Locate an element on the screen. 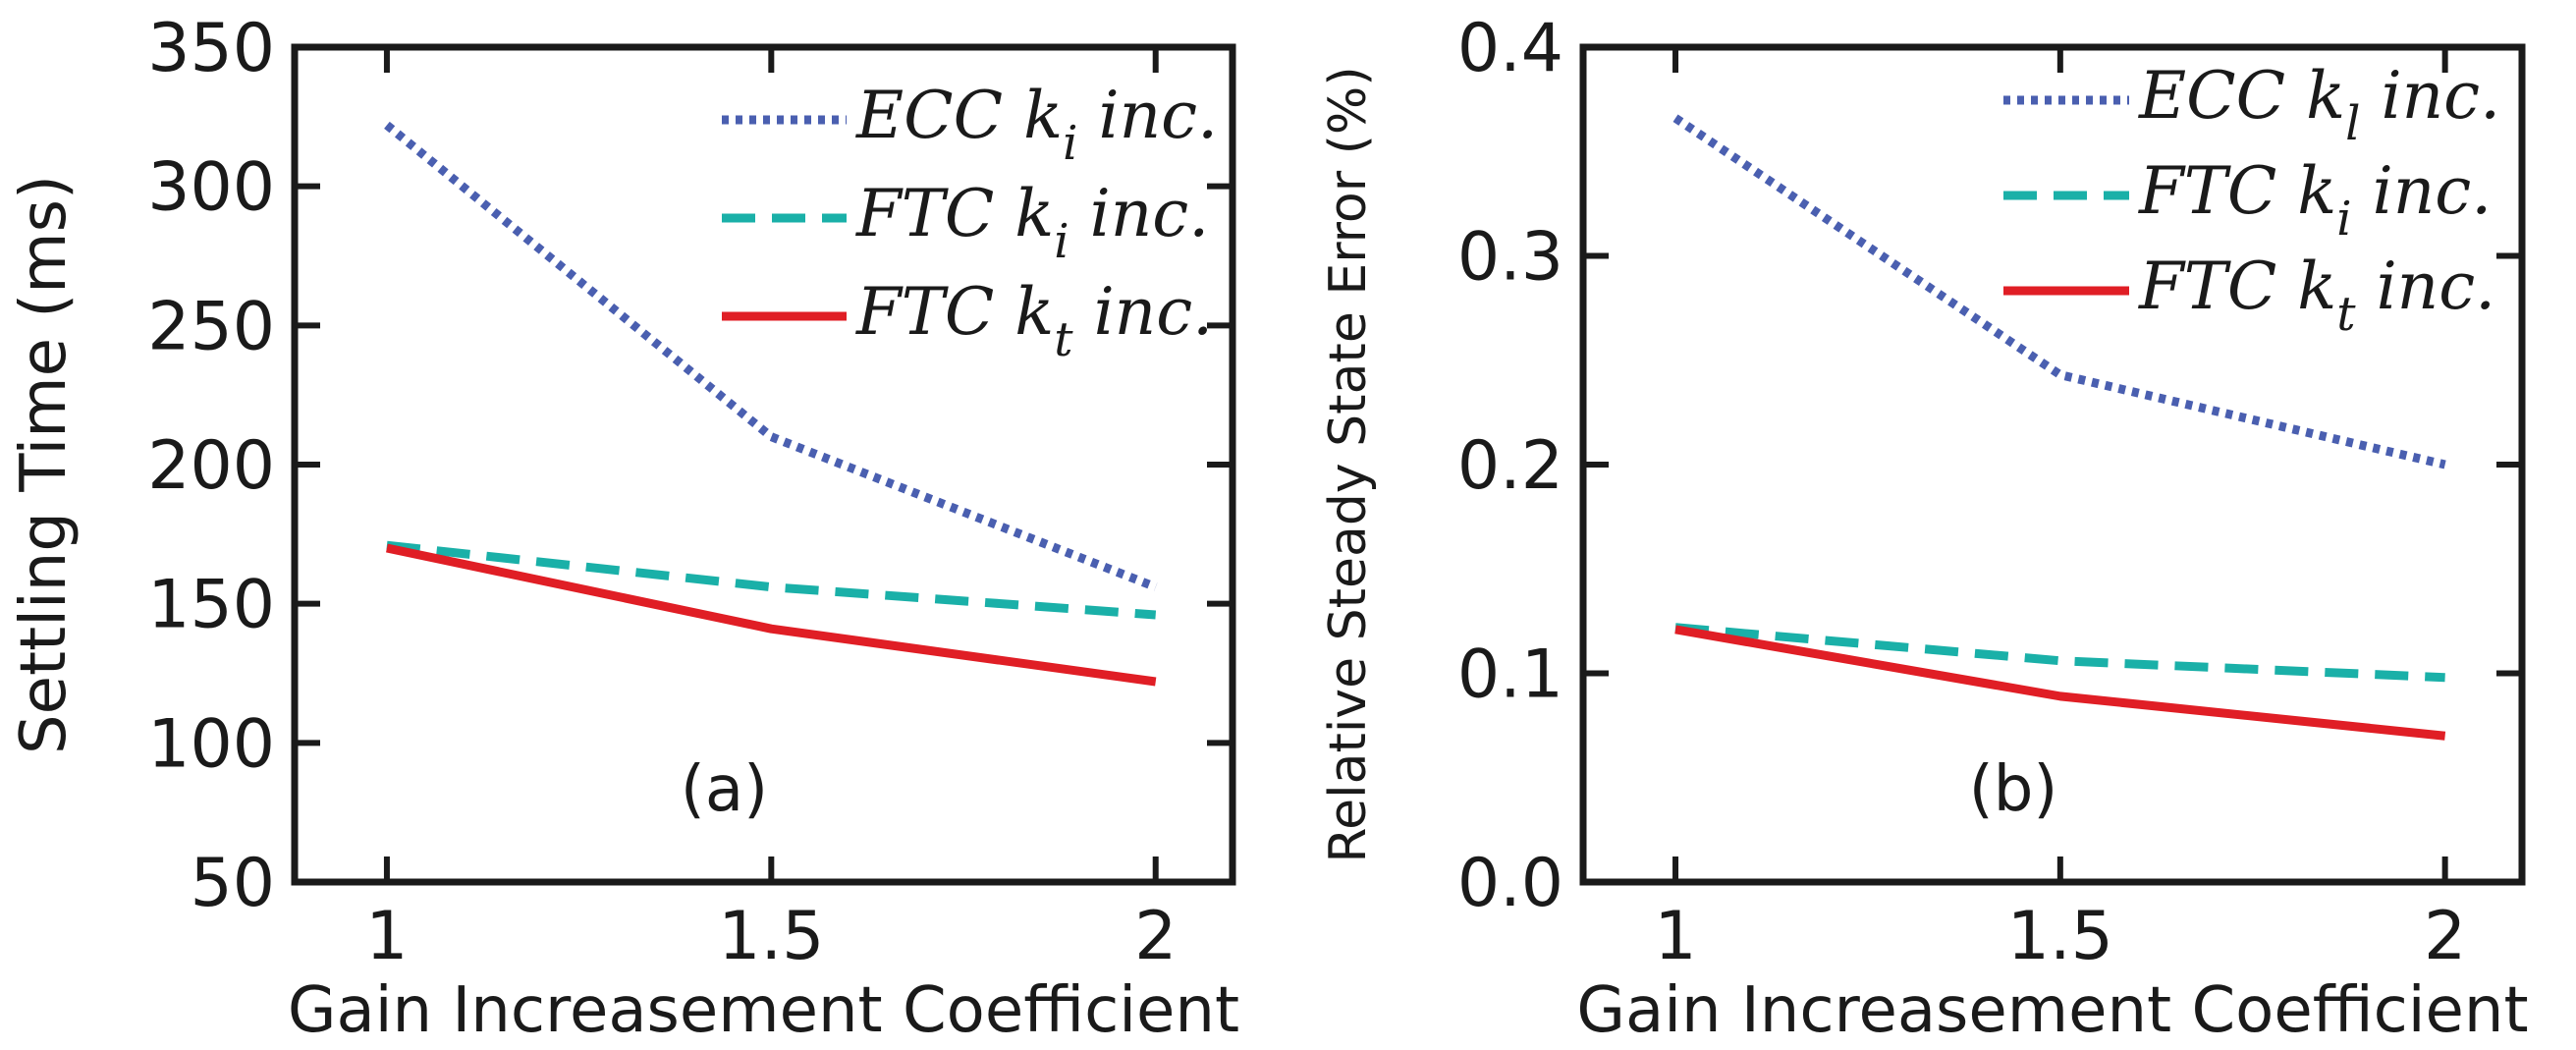 This screenshot has width=2576, height=1050. y-tick-label: 0.3 is located at coordinates (1510, 258).